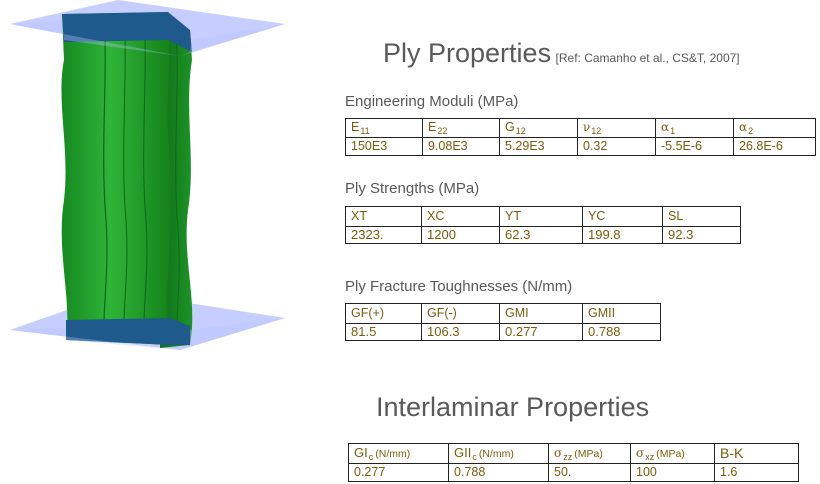  What do you see at coordinates (383, 216) in the screenshot?
I see `header-cell: XT` at bounding box center [383, 216].